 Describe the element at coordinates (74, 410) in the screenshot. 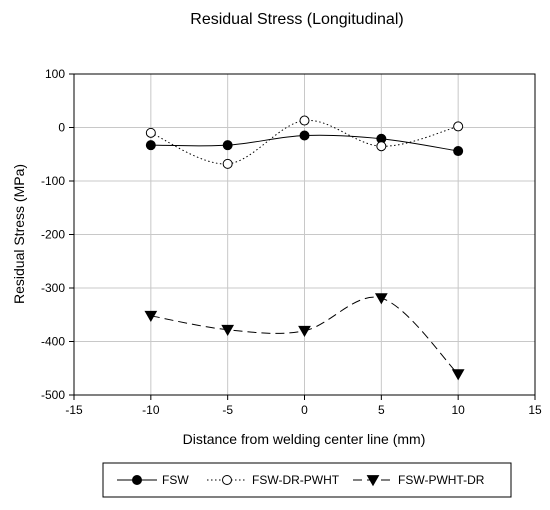

I see `x-tick-label: -15` at that location.